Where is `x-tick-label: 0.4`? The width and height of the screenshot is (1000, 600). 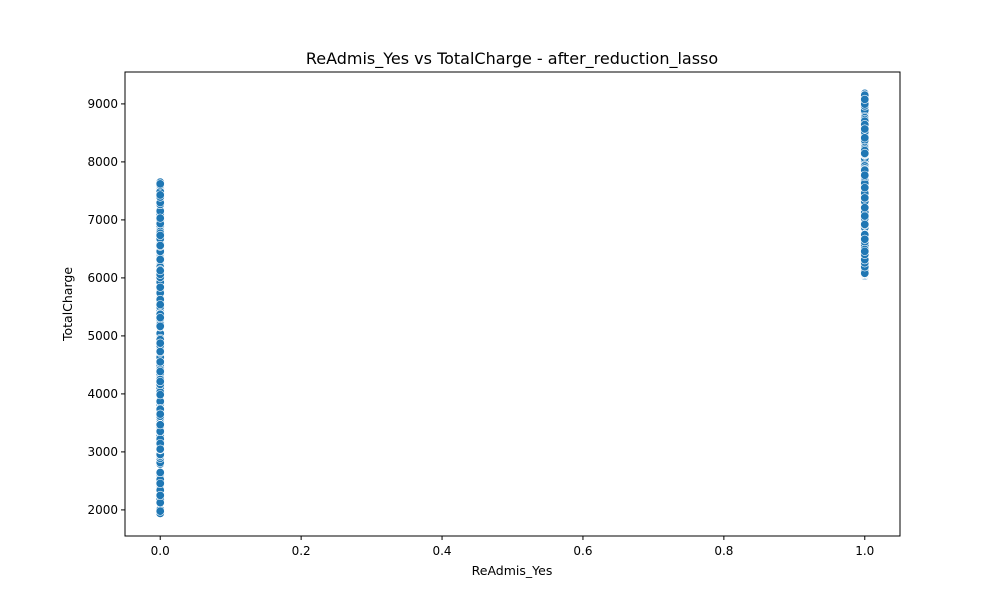 x-tick-label: 0.4 is located at coordinates (441, 551).